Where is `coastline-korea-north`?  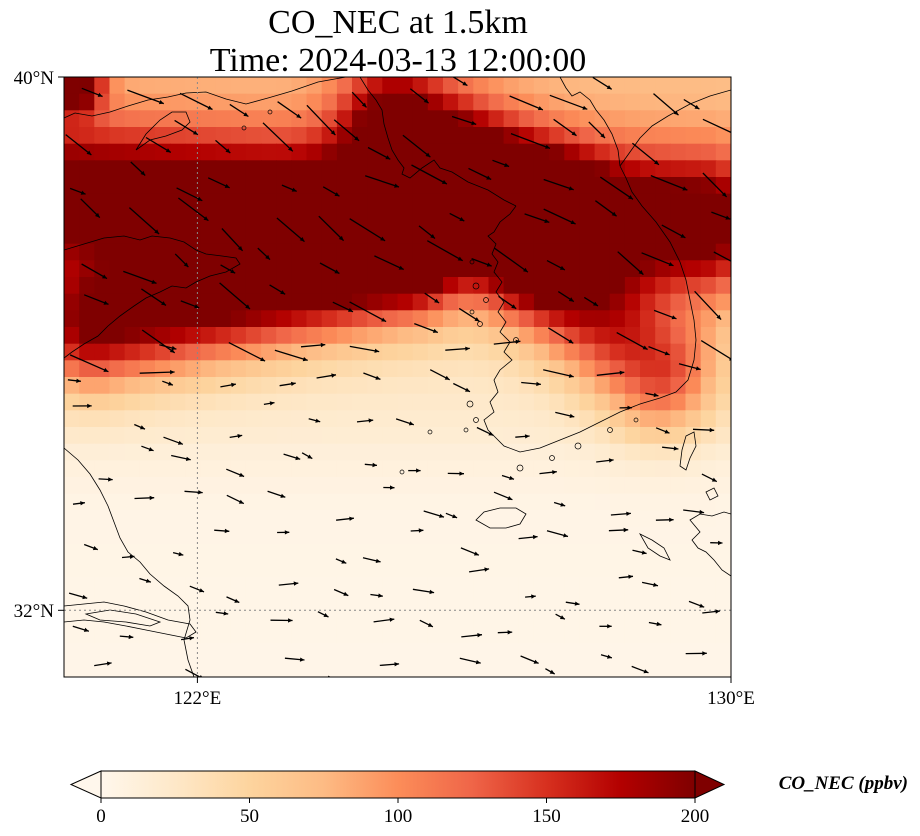
coastline-korea-north is located at coordinates (590, 122).